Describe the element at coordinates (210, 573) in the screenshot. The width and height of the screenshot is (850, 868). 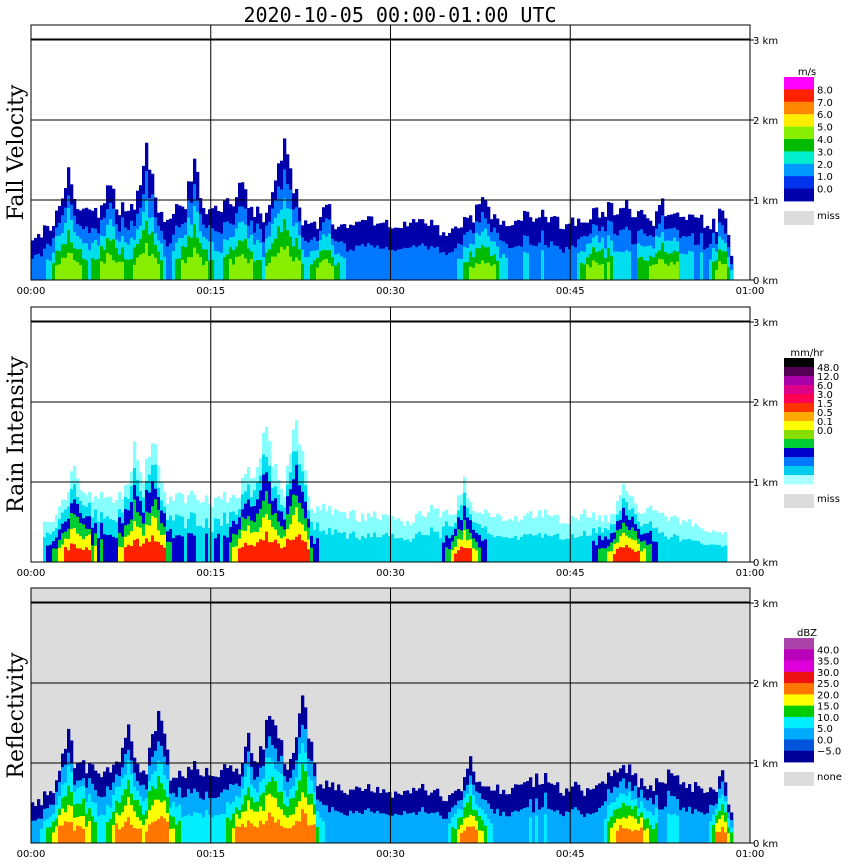
I see `x-tick-label: 00:15` at that location.